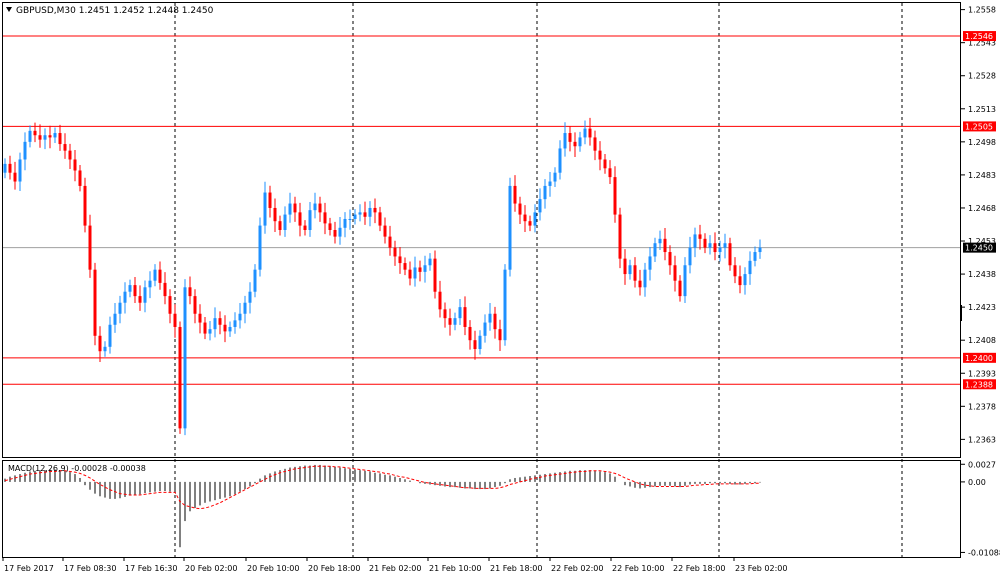  What do you see at coordinates (273, 568) in the screenshot?
I see `time-tick-label: 20 Feb 10:00` at bounding box center [273, 568].